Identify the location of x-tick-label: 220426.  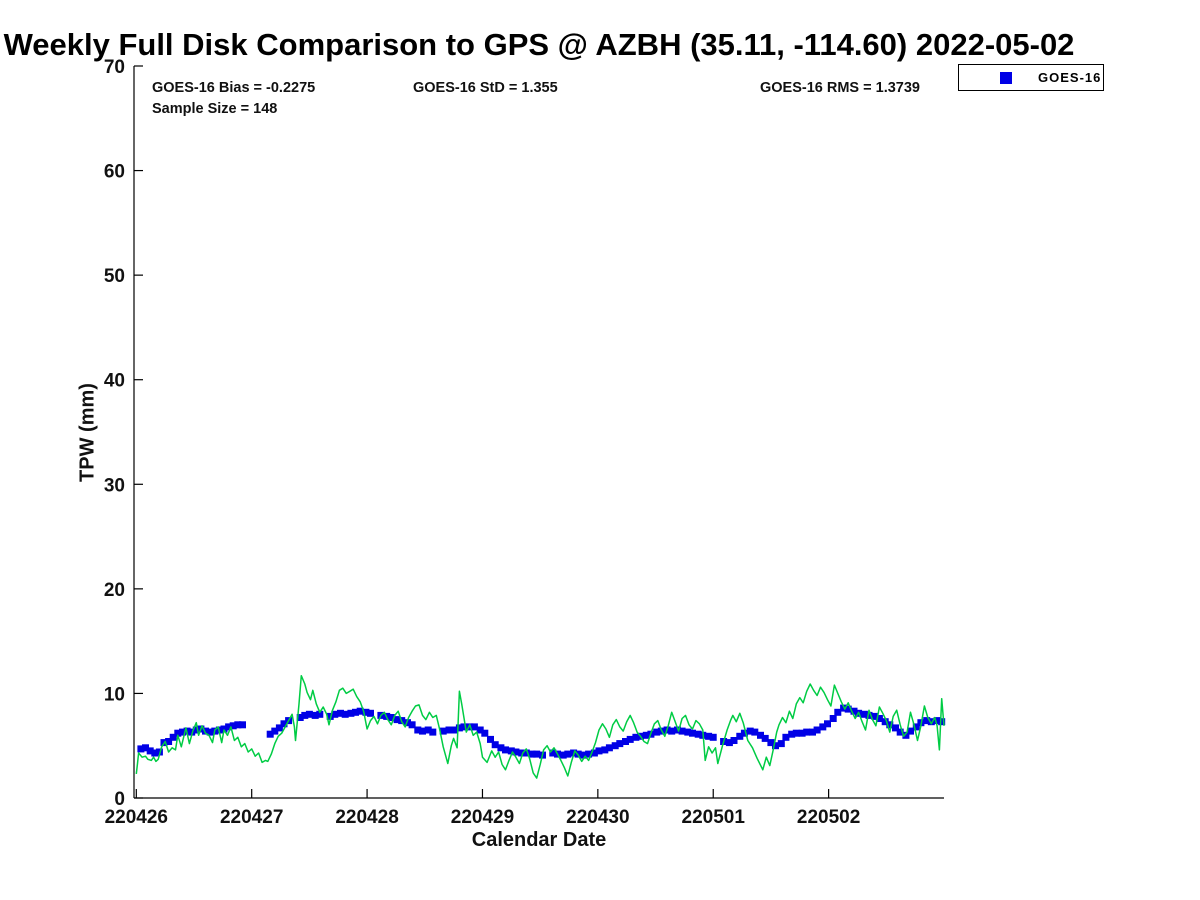
(136, 817).